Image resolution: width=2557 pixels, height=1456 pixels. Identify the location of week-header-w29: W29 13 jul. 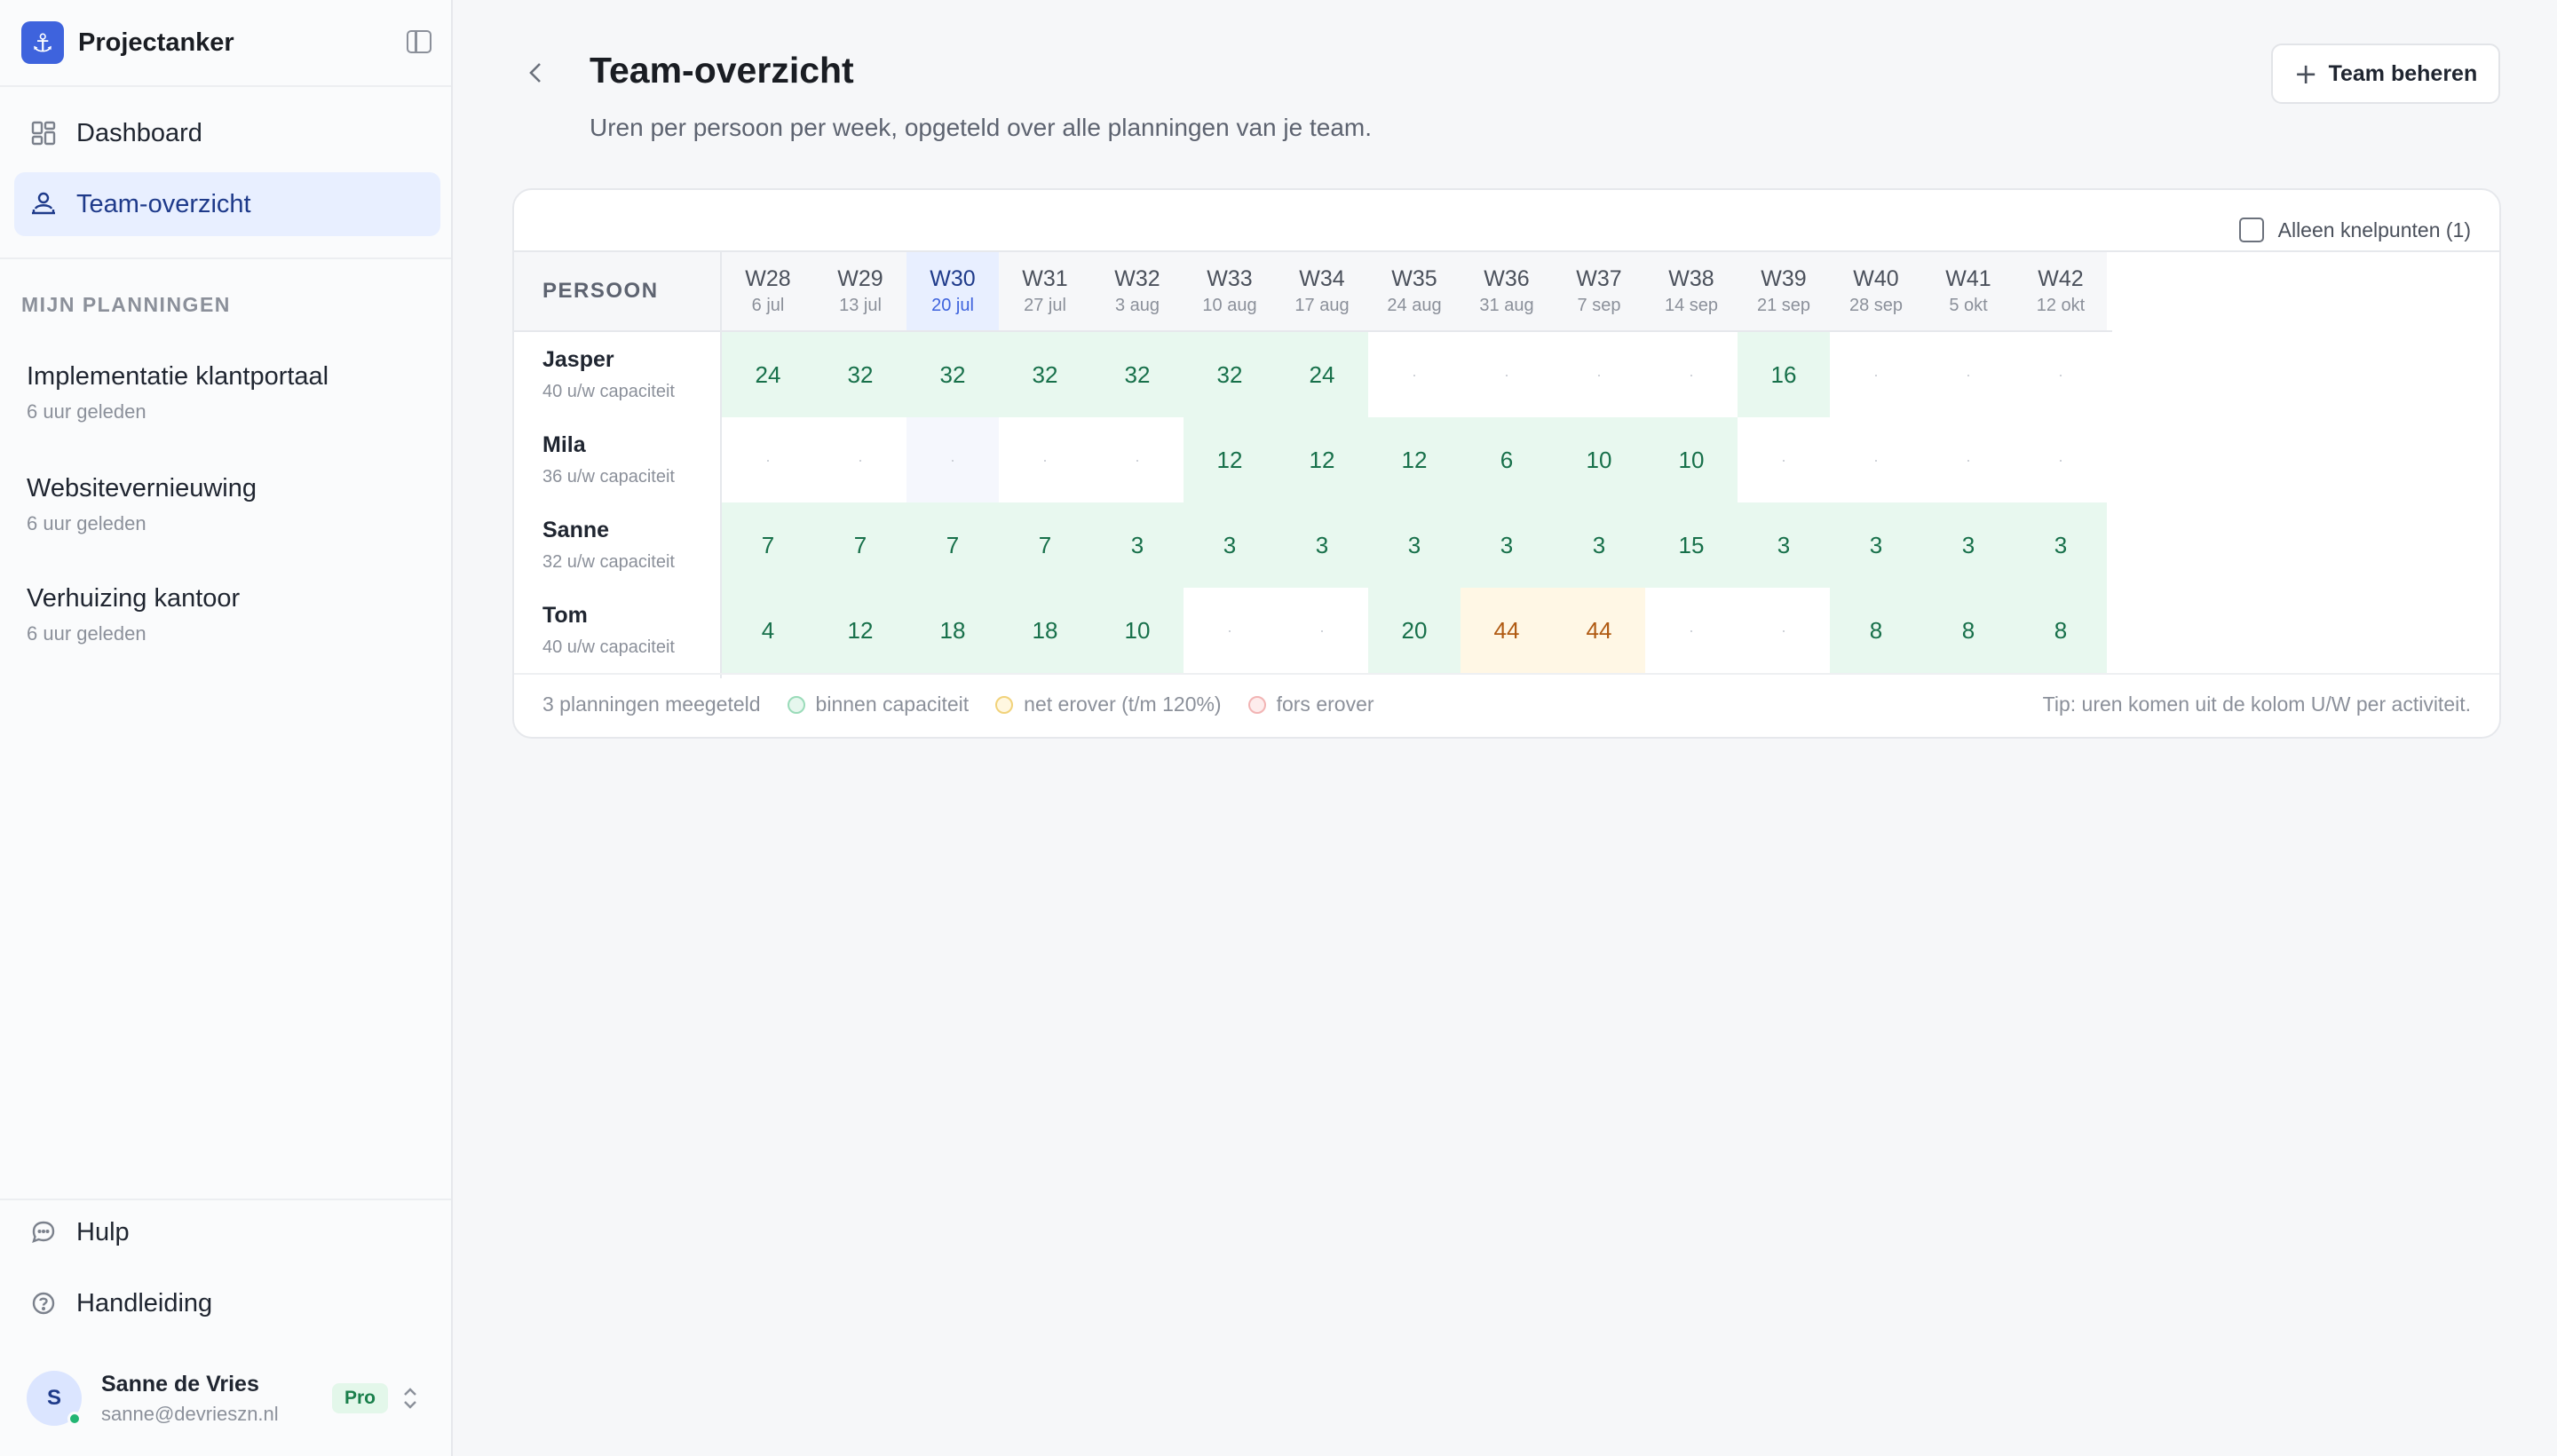
(860, 291).